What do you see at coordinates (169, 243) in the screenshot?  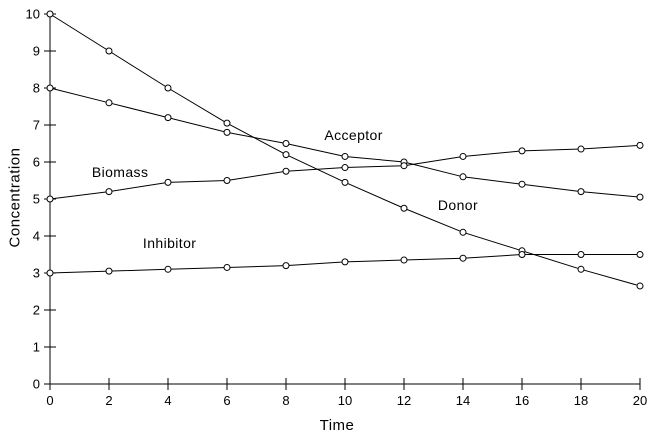 I see `series-label-inhibitor: Inhibitor` at bounding box center [169, 243].